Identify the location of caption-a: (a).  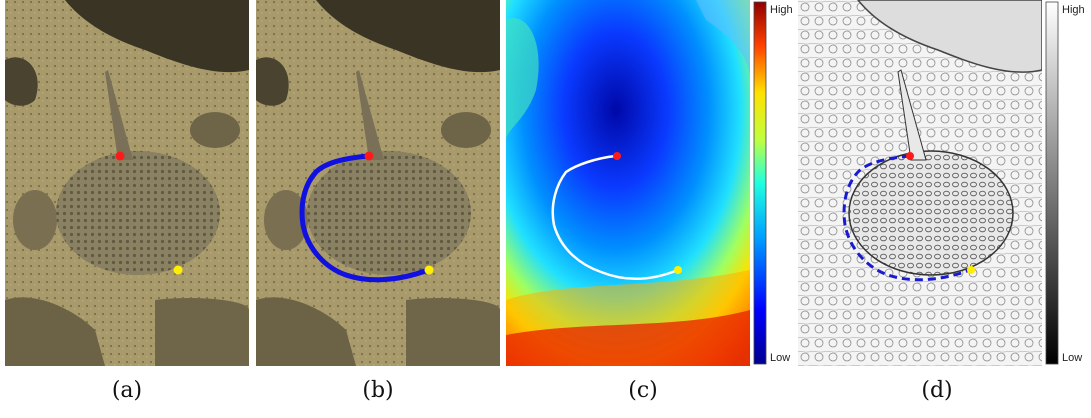
(127, 390).